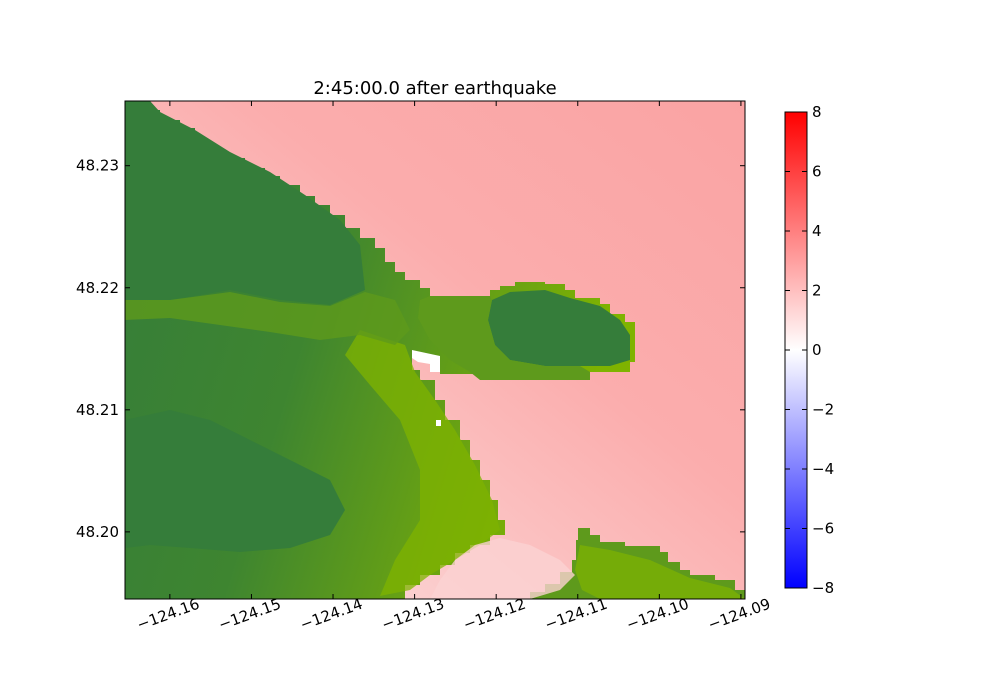 The image size is (1000, 700). What do you see at coordinates (817, 112) in the screenshot?
I see `colorbar-tick-label: 8` at bounding box center [817, 112].